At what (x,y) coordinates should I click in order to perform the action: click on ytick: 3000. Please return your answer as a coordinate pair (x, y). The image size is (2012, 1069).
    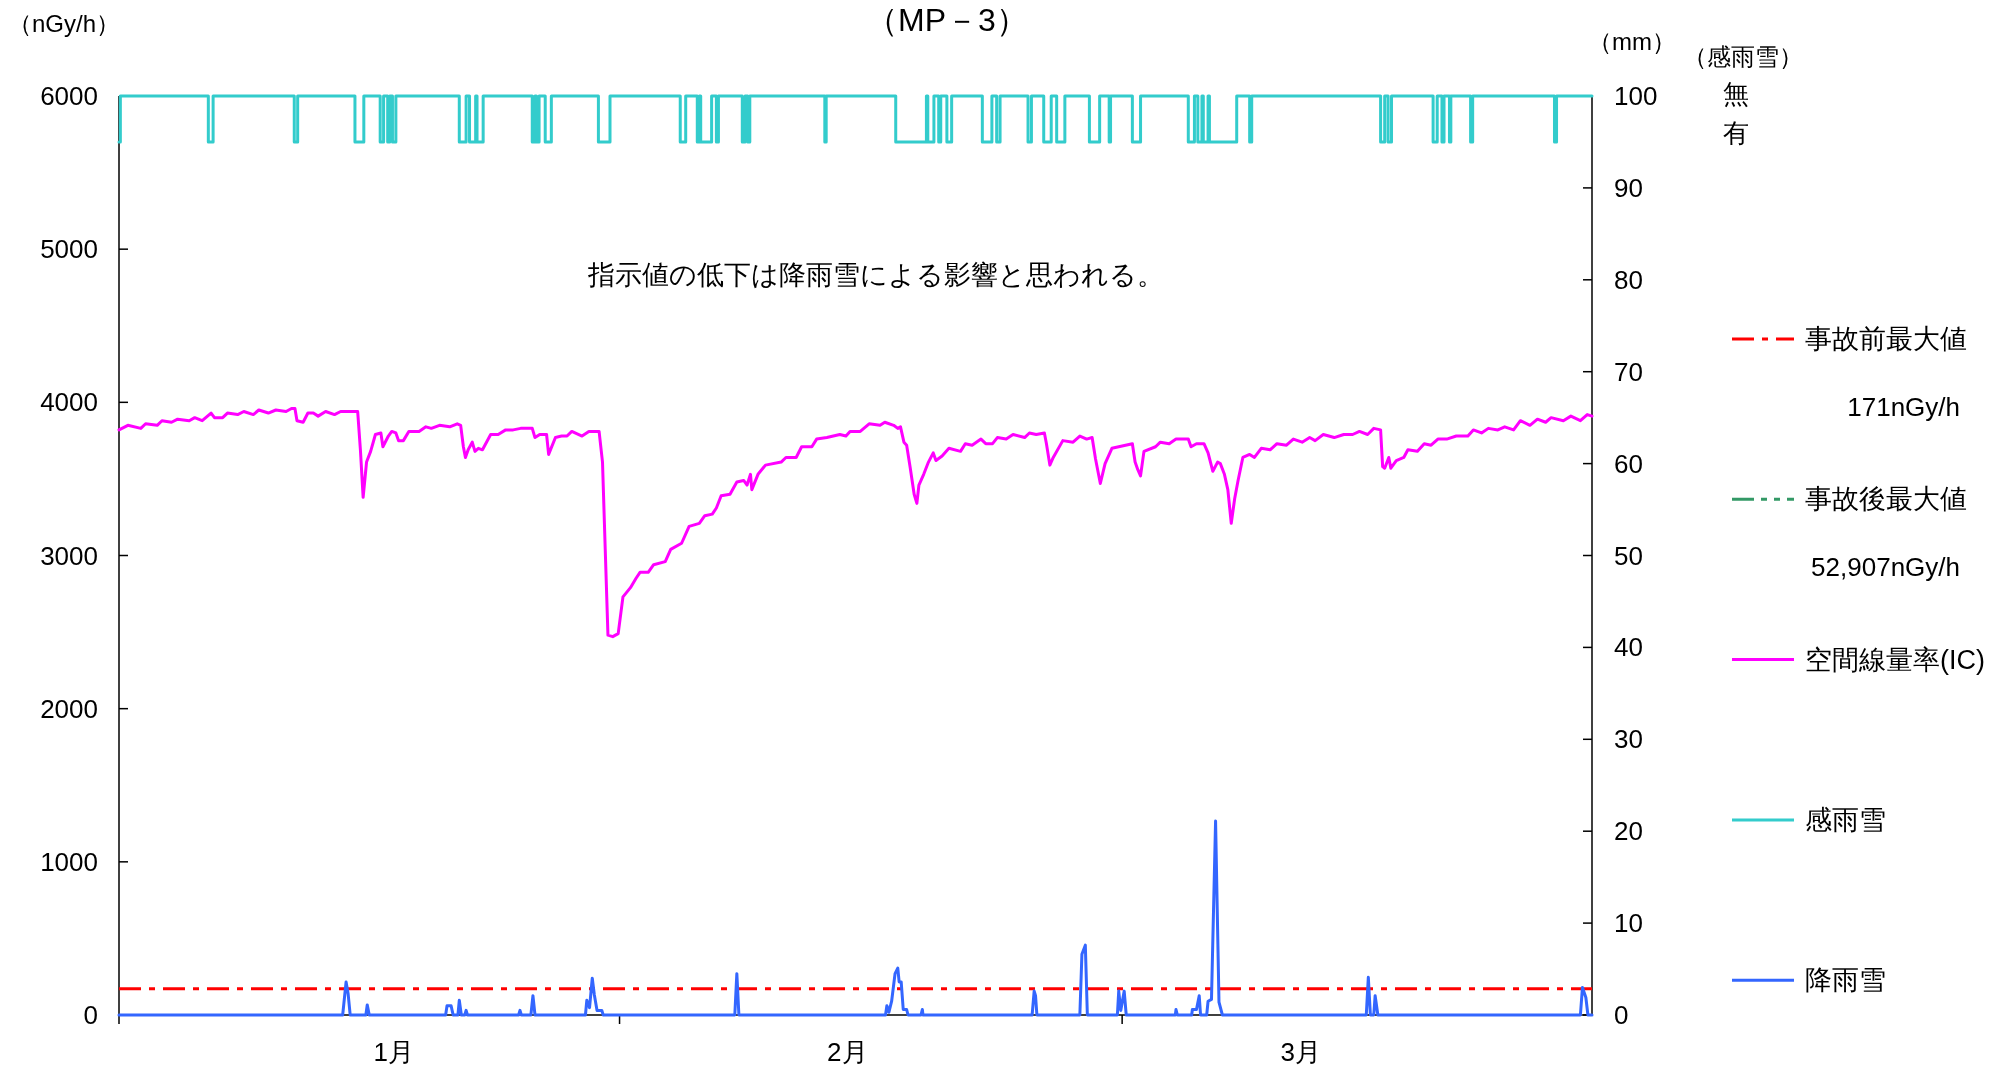
    Looking at the image, I should click on (69, 555).